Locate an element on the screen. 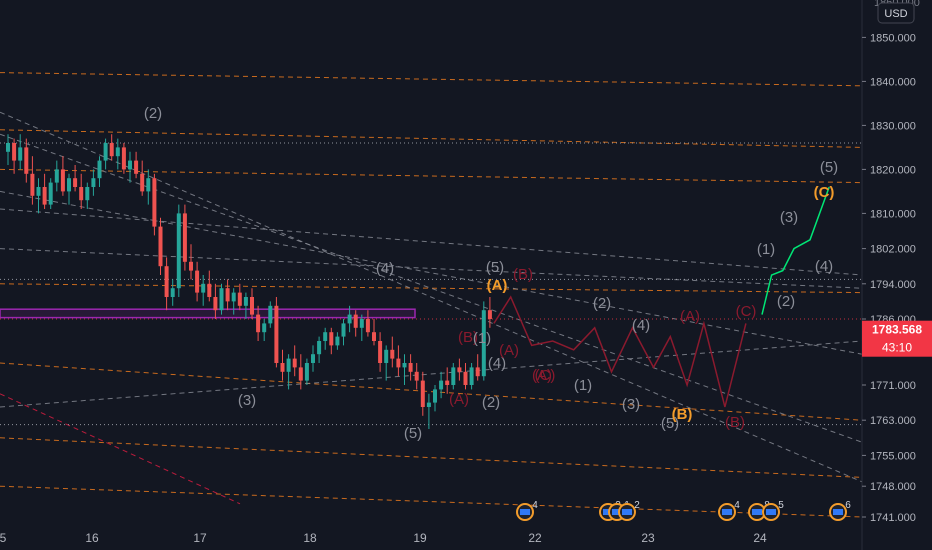 The image size is (932, 550). event-markers: 42124856 is located at coordinates (683, 510).